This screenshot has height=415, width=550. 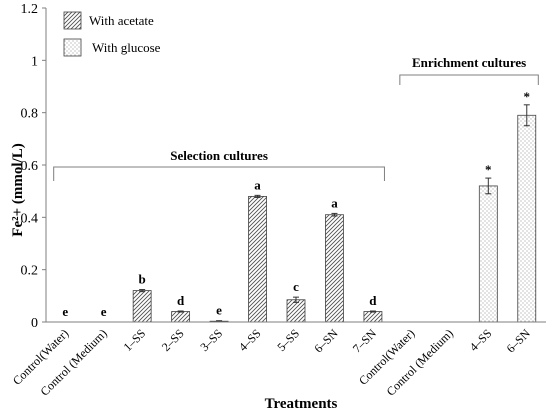 I want to click on x-tick-label: 2–SS, so click(x=173, y=340).